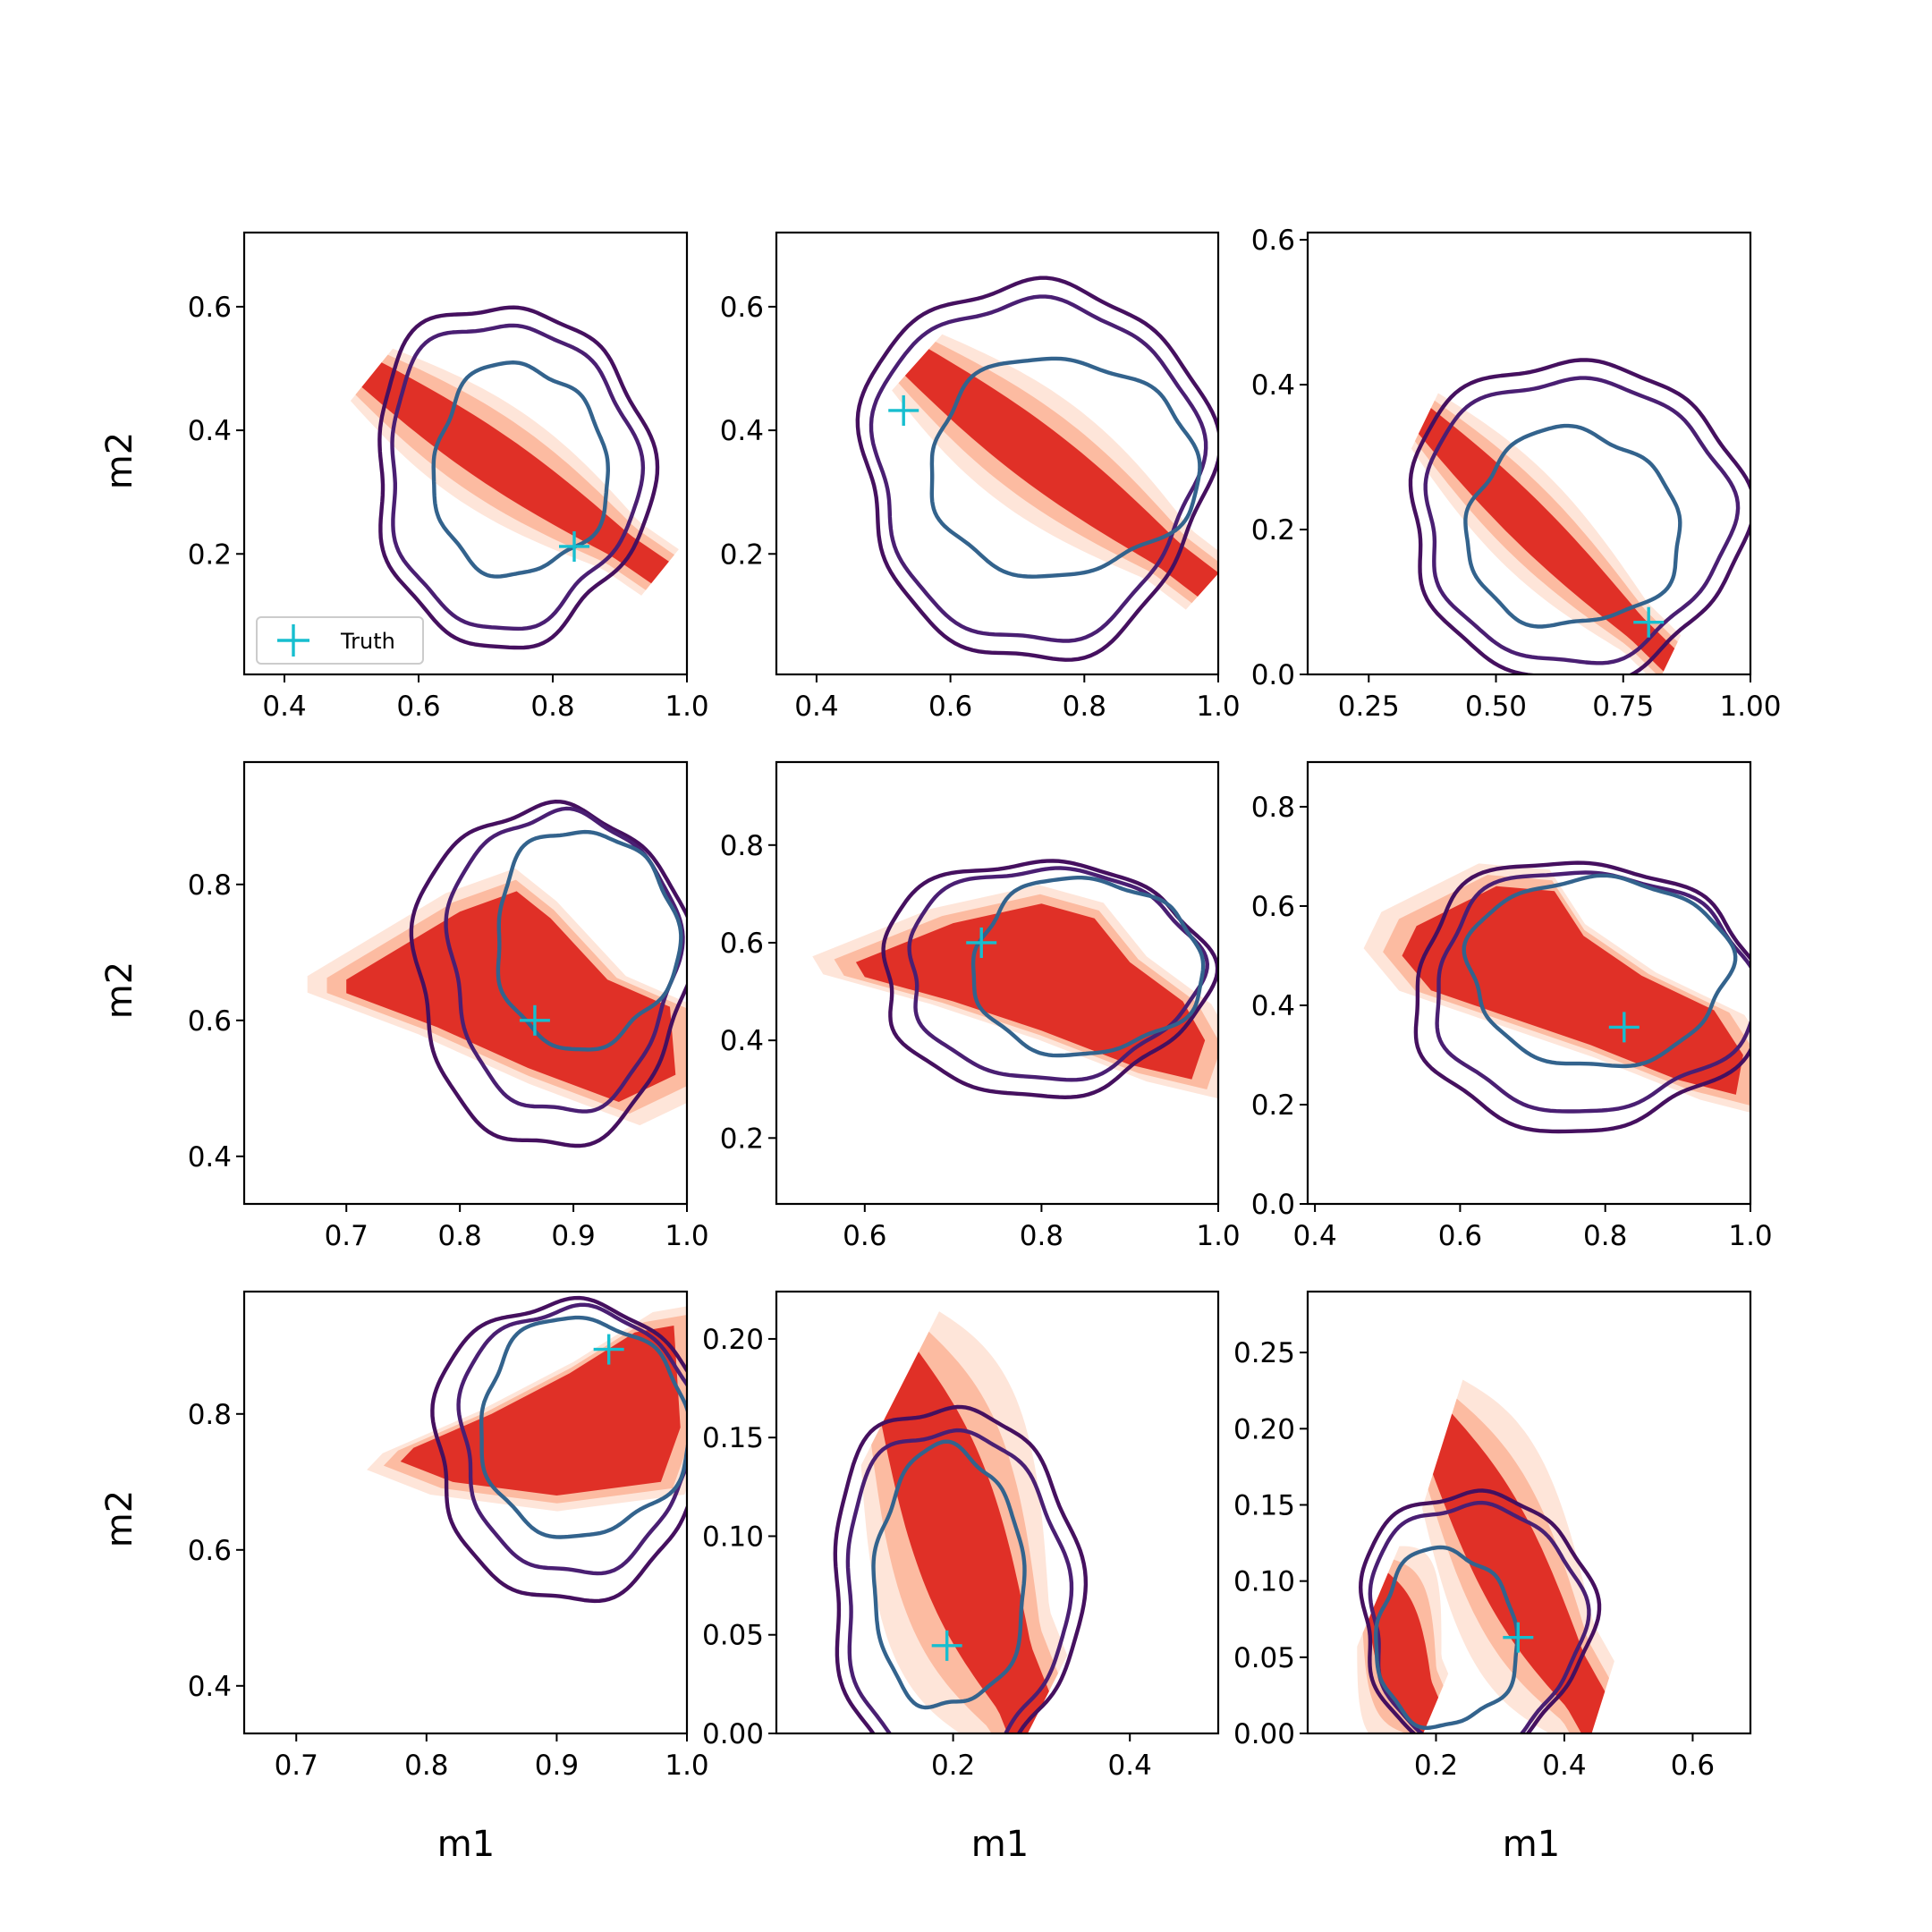 Image resolution: width=1932 pixels, height=1932 pixels. I want to click on panel-1: 0.4 0.6 0.8 1.0 0.2 0.4 0.6 Truth, so click(448, 477).